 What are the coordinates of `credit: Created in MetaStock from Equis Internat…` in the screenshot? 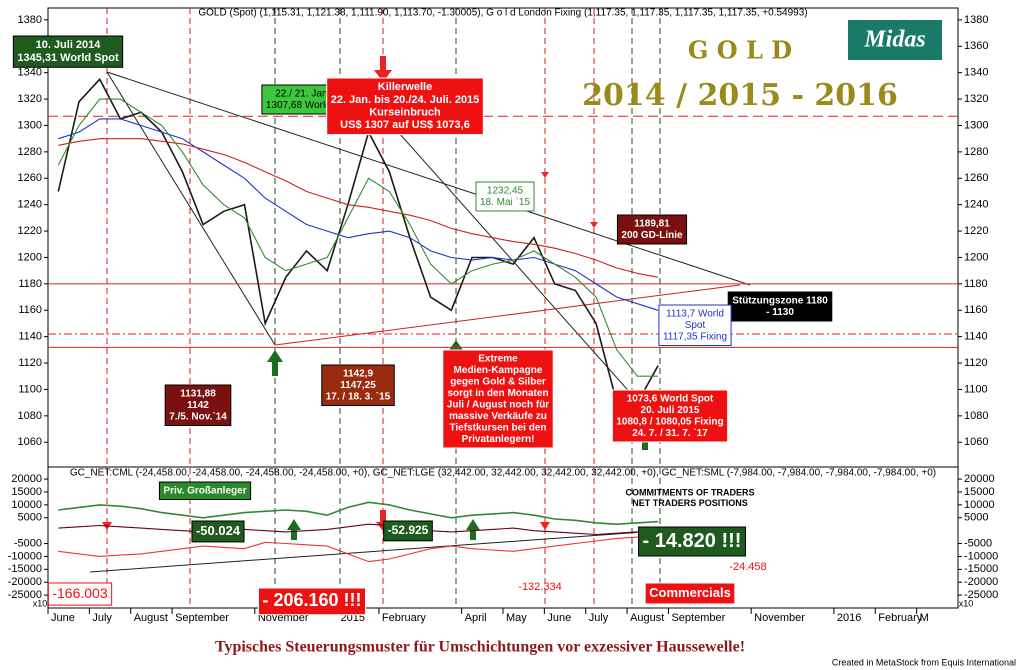 It's located at (924, 662).